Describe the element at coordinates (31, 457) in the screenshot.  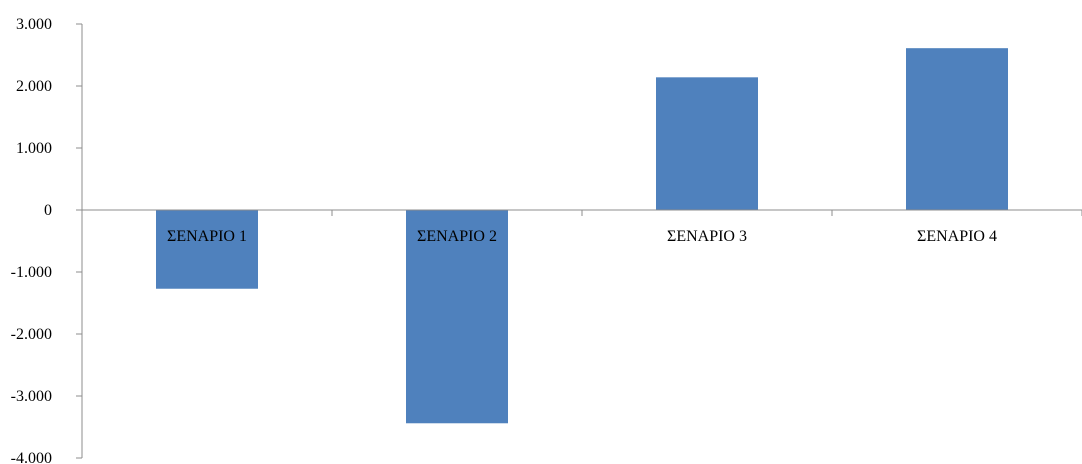
I see `y-tick-label: -4.000` at that location.